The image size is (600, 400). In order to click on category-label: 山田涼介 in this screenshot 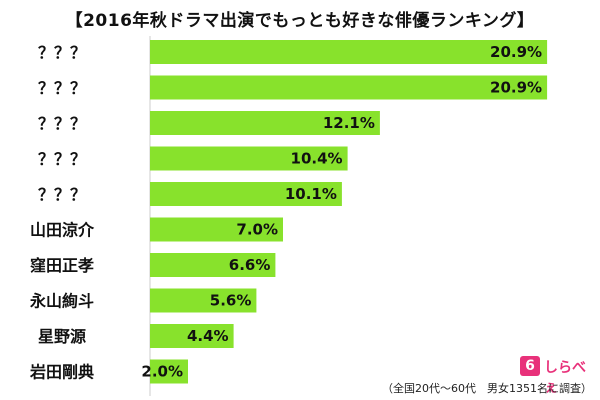, I will do `click(62, 230)`.